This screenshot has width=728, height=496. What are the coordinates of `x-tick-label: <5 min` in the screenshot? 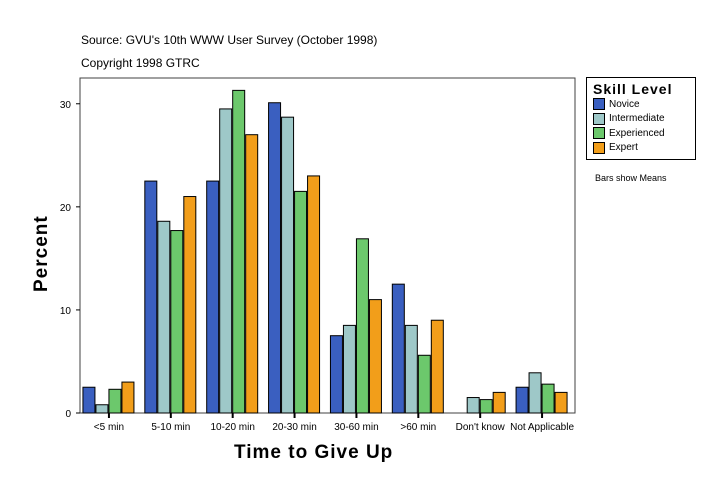 It's located at (109, 427).